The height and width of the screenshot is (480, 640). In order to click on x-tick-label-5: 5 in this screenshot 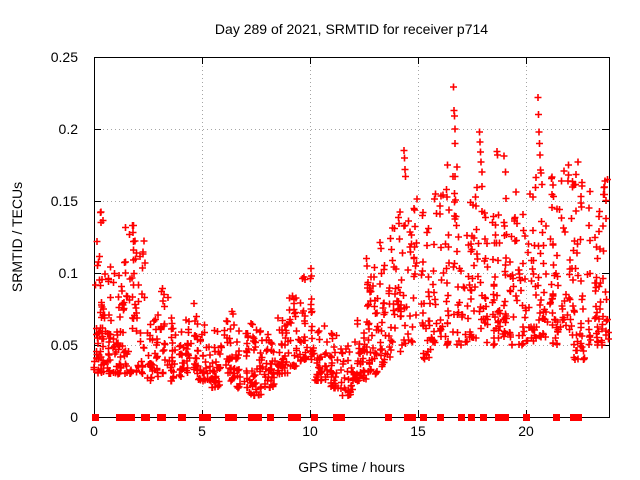, I will do `click(202, 431)`.